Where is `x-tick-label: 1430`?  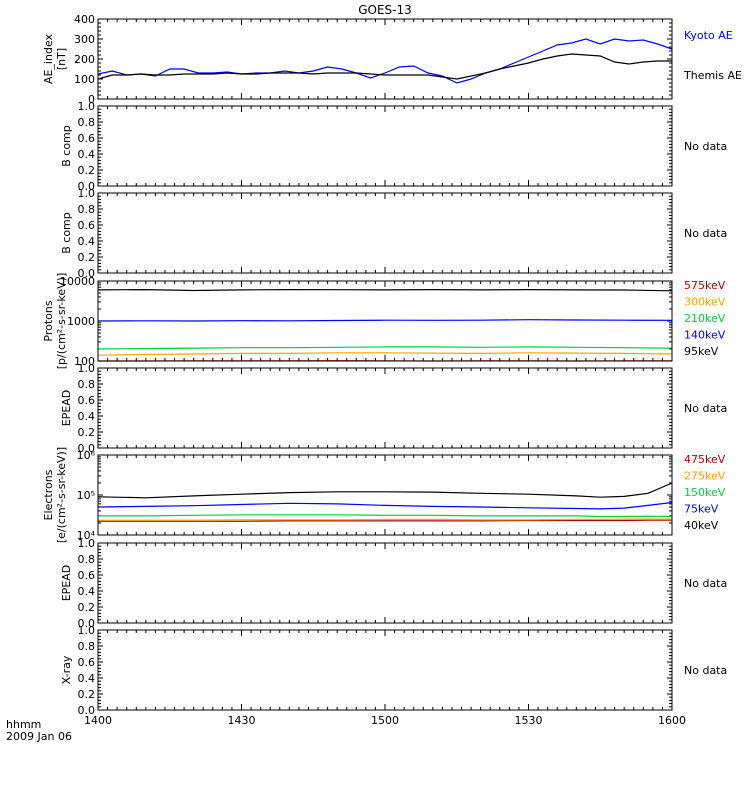
x-tick-label: 1430 is located at coordinates (242, 720).